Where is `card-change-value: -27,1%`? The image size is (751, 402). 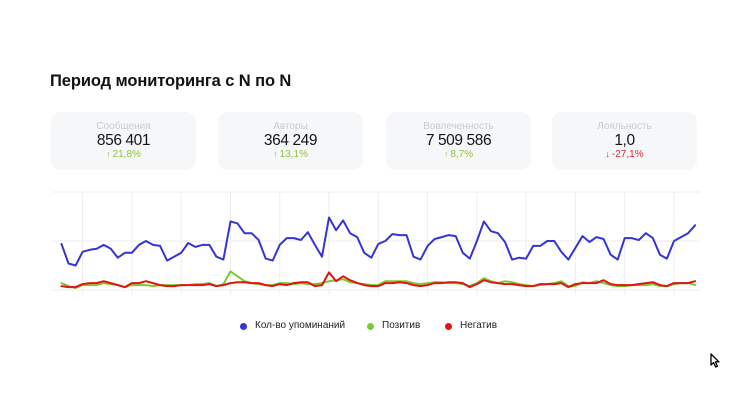 card-change-value: -27,1% is located at coordinates (627, 154).